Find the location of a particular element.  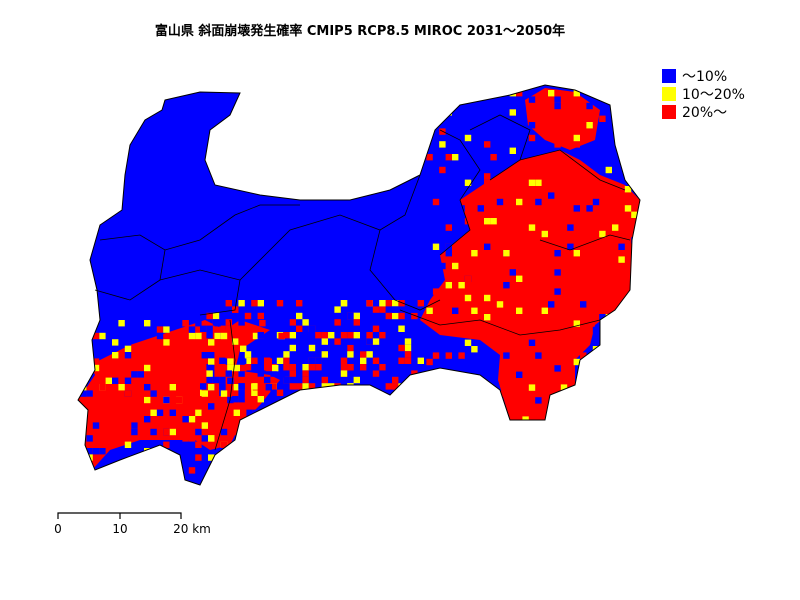

legend-label: ～10% is located at coordinates (705, 77).